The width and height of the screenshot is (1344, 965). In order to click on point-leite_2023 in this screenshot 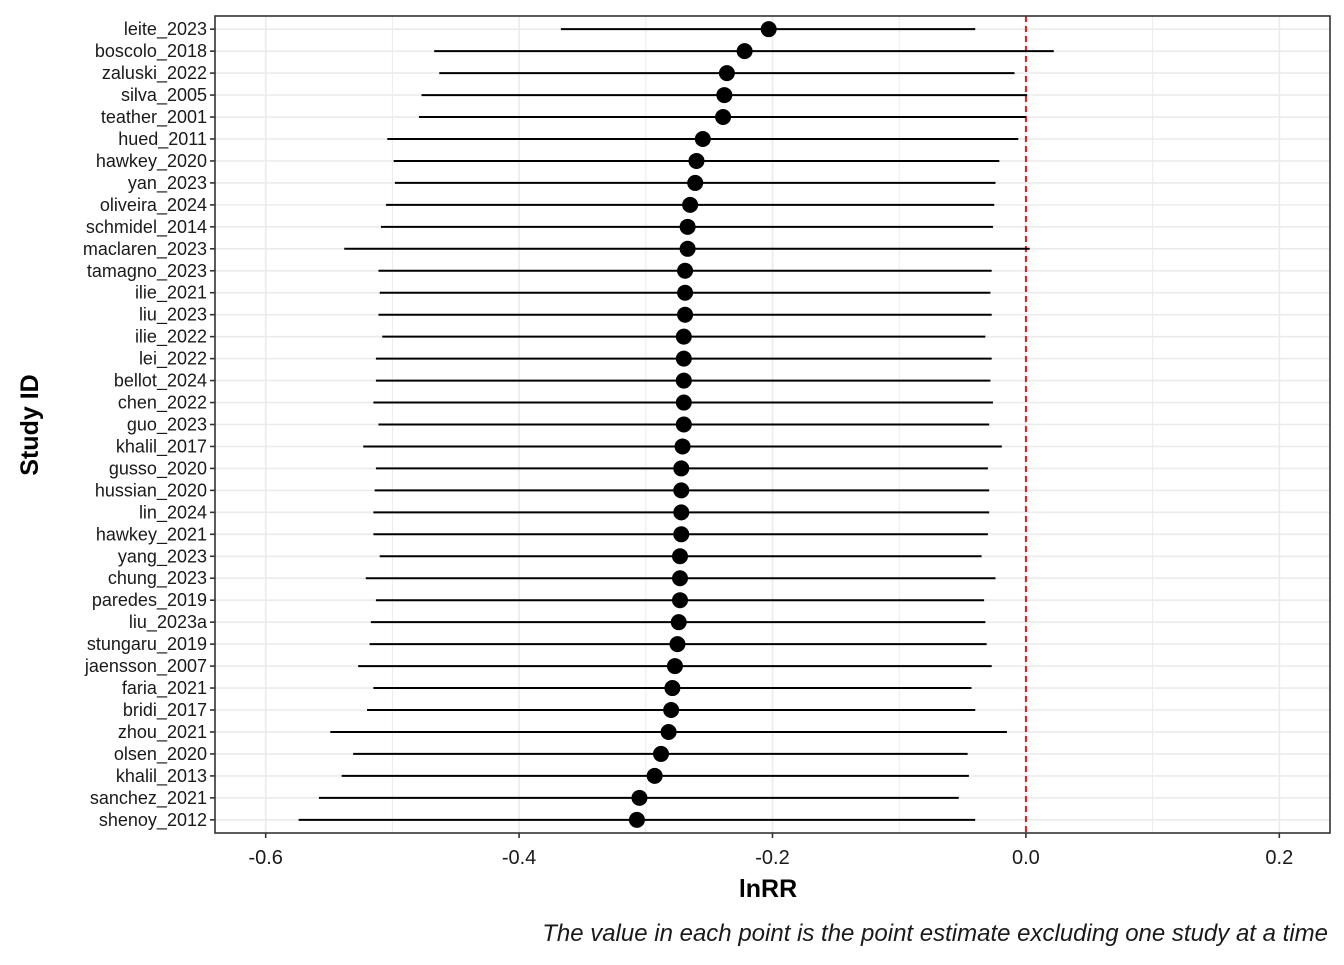, I will do `click(768, 29)`.